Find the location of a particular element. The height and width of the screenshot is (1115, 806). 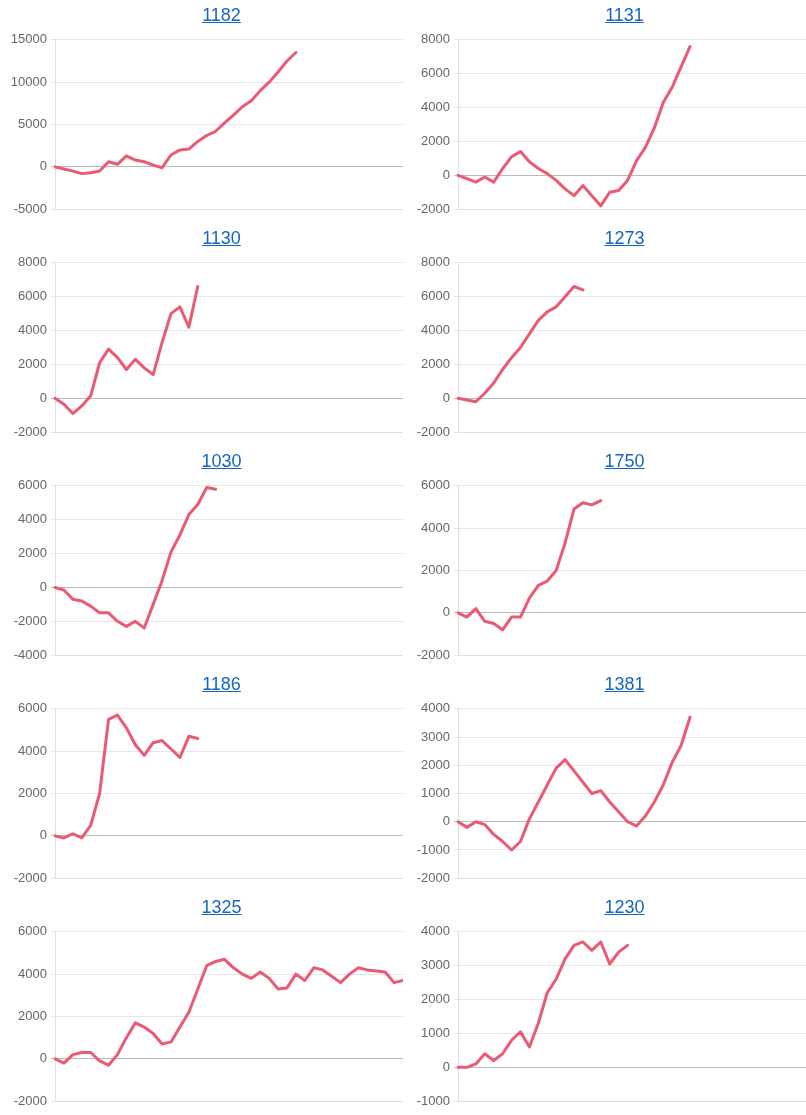

chart-title: 1325 is located at coordinates (221, 907).